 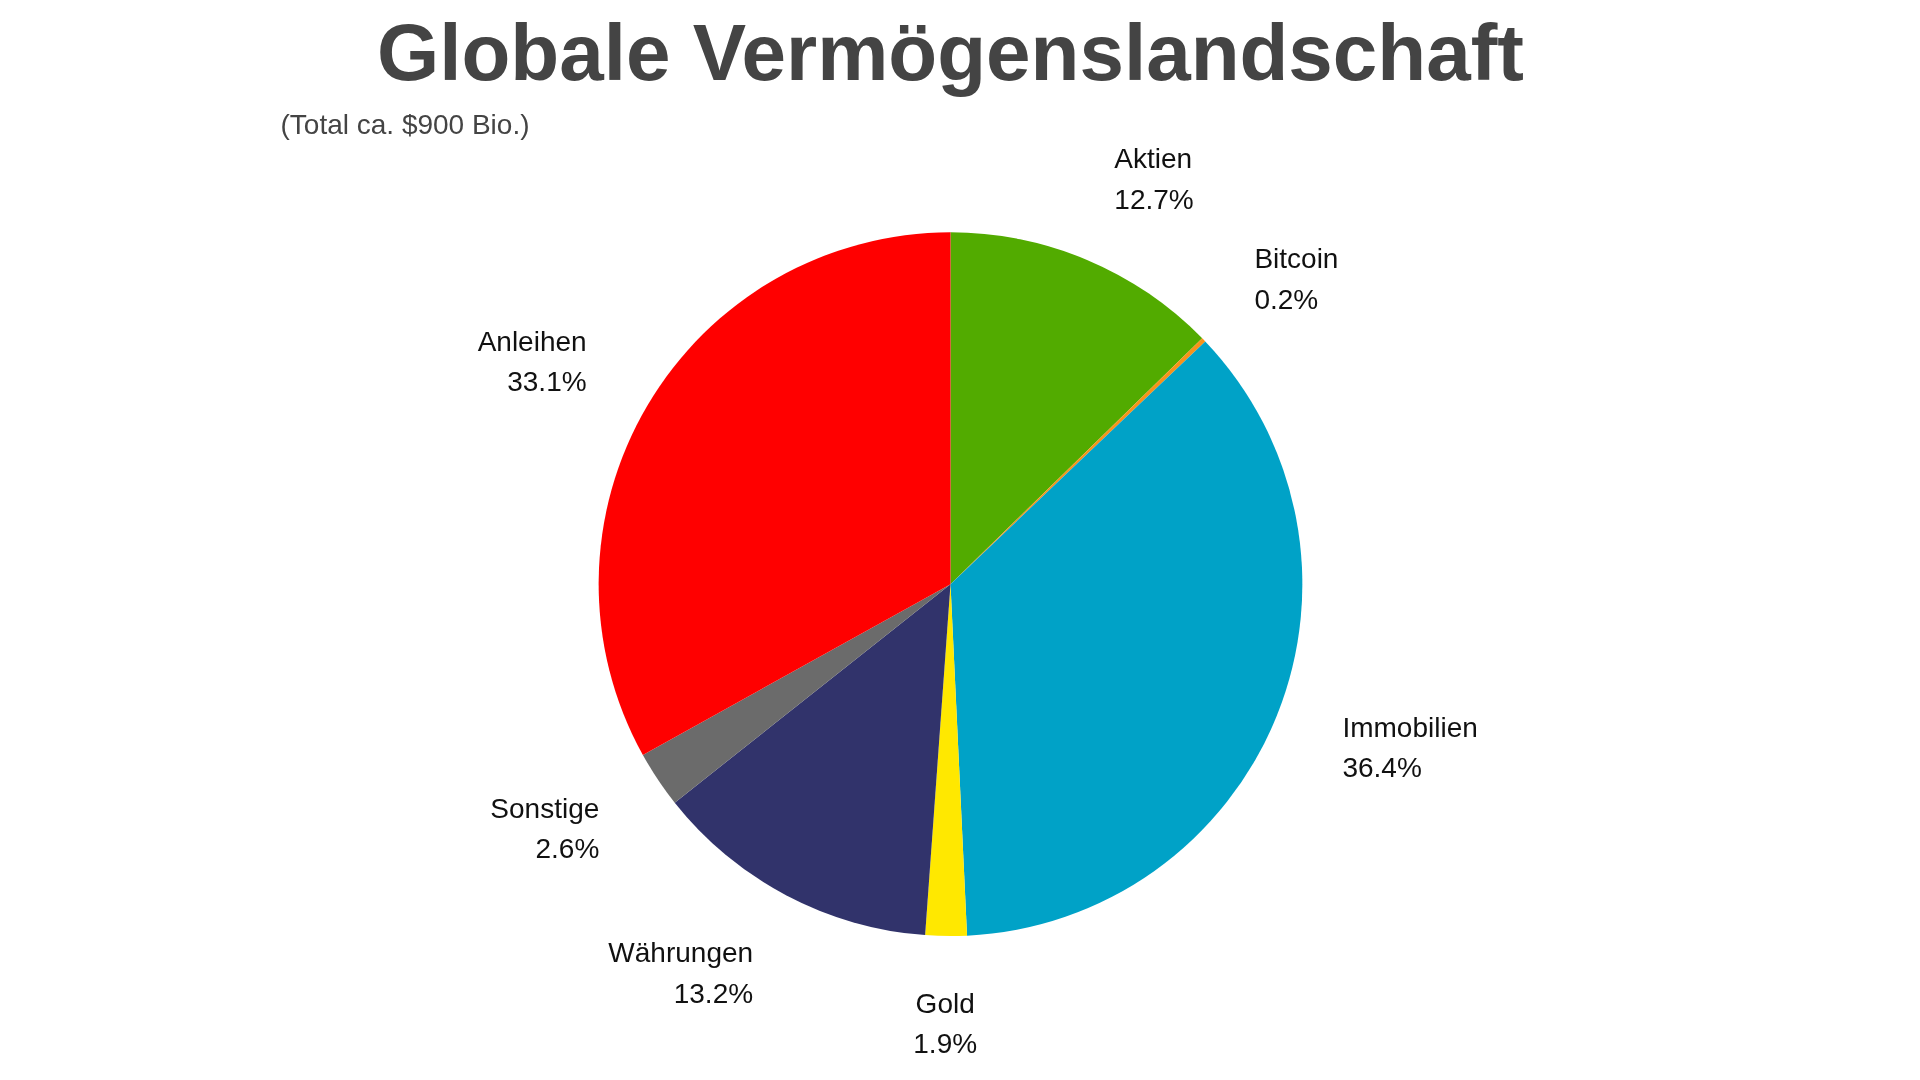 I want to click on slice-label: Bitcoin, so click(x=1296, y=259).